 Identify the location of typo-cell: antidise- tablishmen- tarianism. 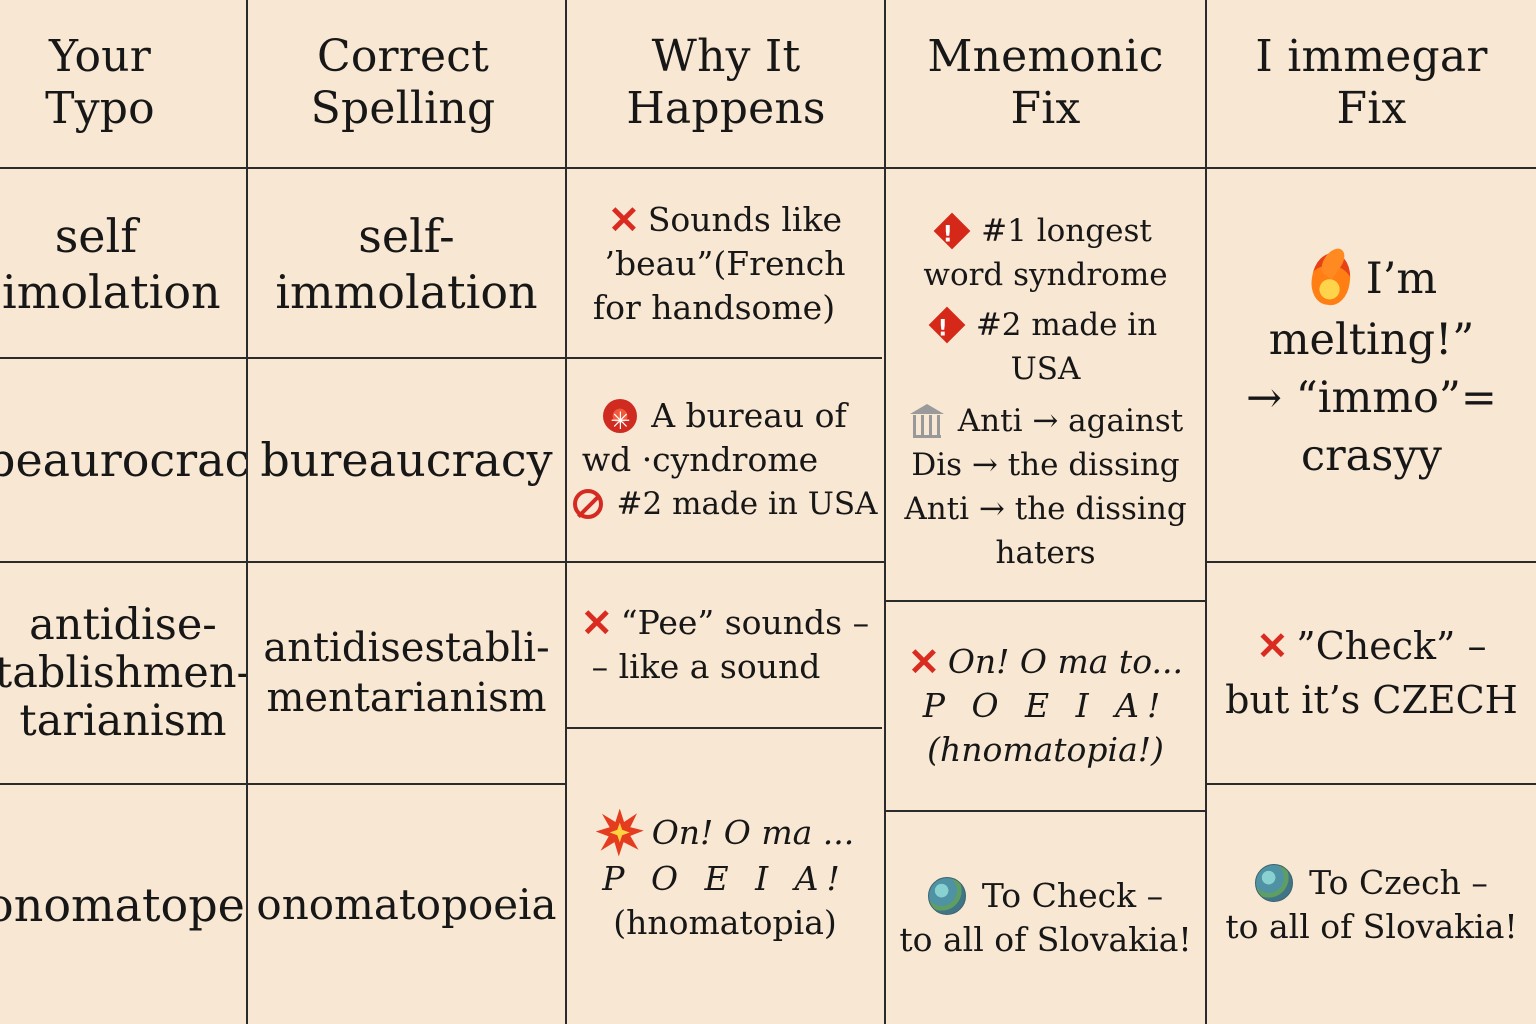
(123, 673).